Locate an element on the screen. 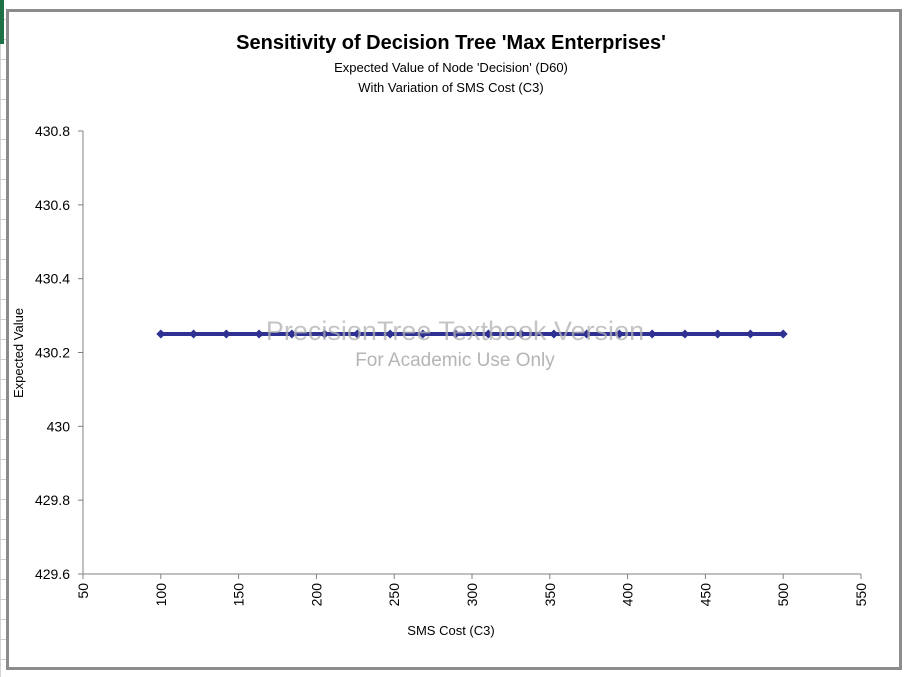 The image size is (911, 677). x-tick-label: 250 is located at coordinates (394, 595).